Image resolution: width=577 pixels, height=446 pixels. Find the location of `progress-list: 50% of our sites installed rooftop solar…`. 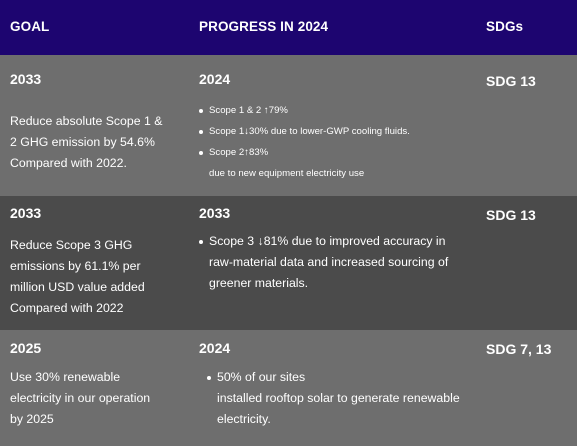

progress-list: 50% of our sites installed rooftop solar… is located at coordinates (333, 398).